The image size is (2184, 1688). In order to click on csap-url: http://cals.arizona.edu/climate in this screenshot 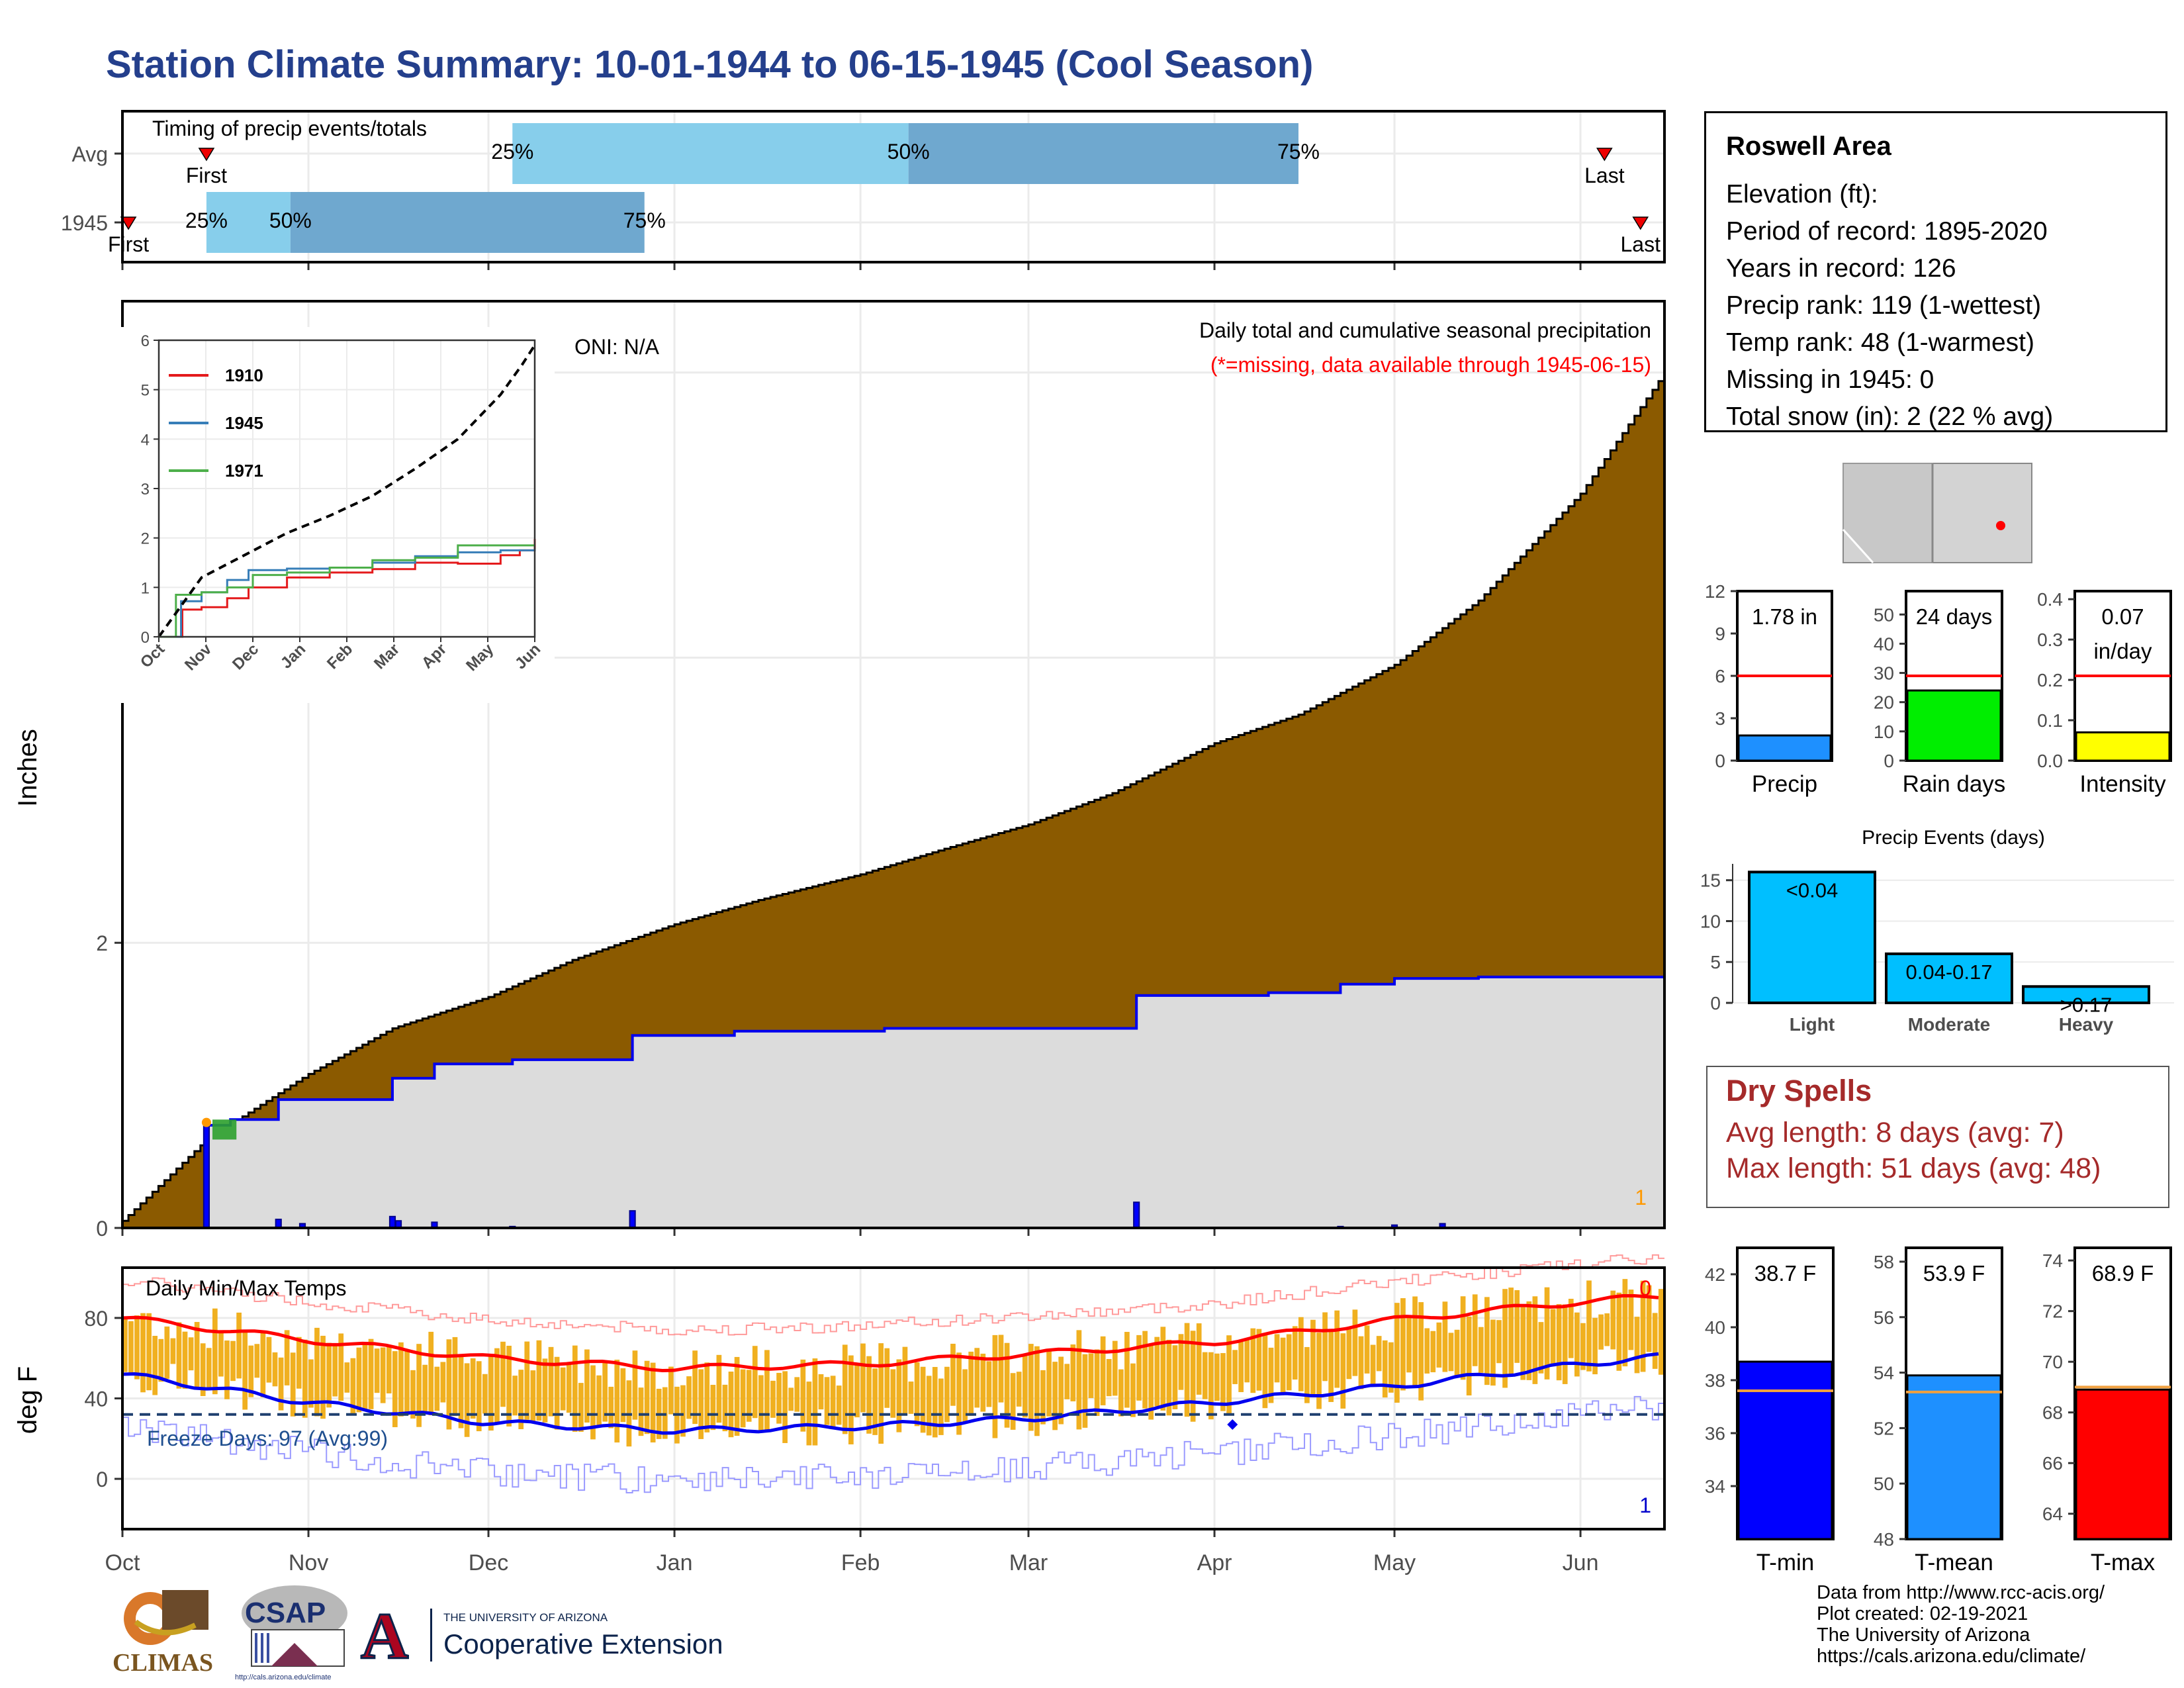, I will do `click(283, 1677)`.